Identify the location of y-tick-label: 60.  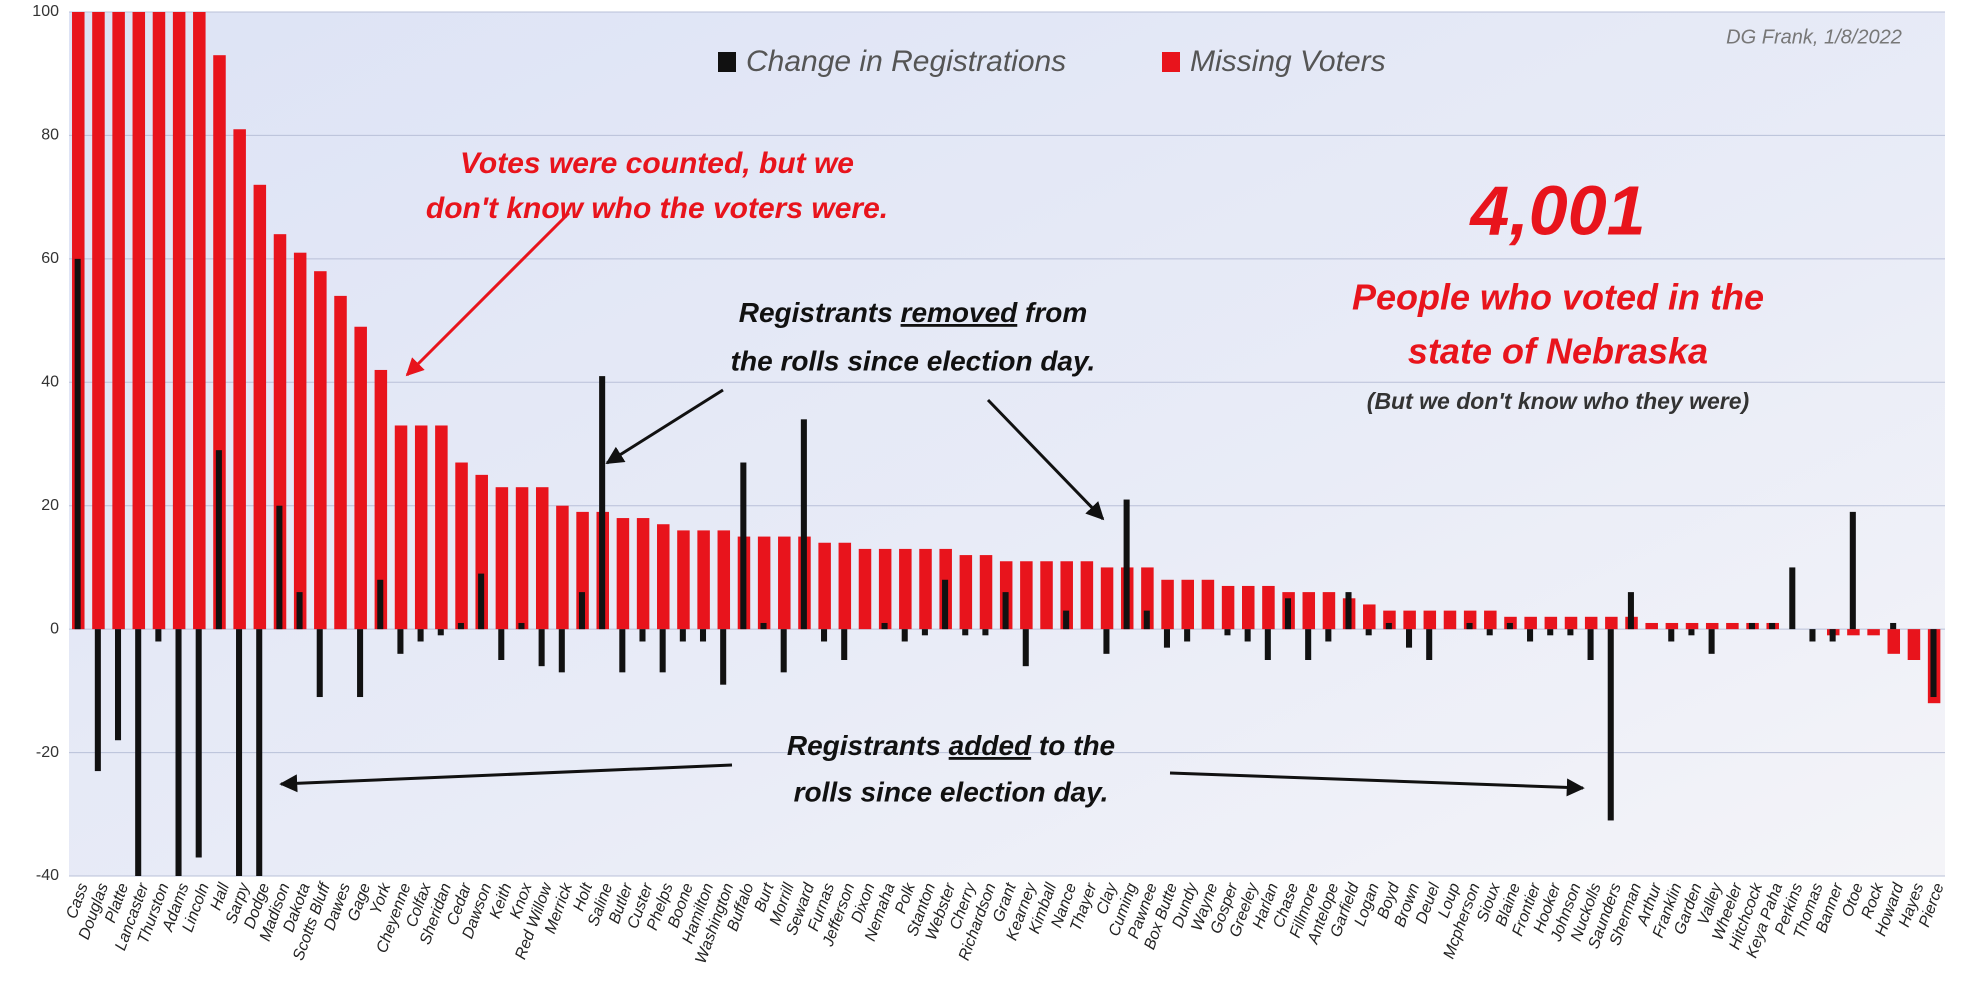
(50, 258).